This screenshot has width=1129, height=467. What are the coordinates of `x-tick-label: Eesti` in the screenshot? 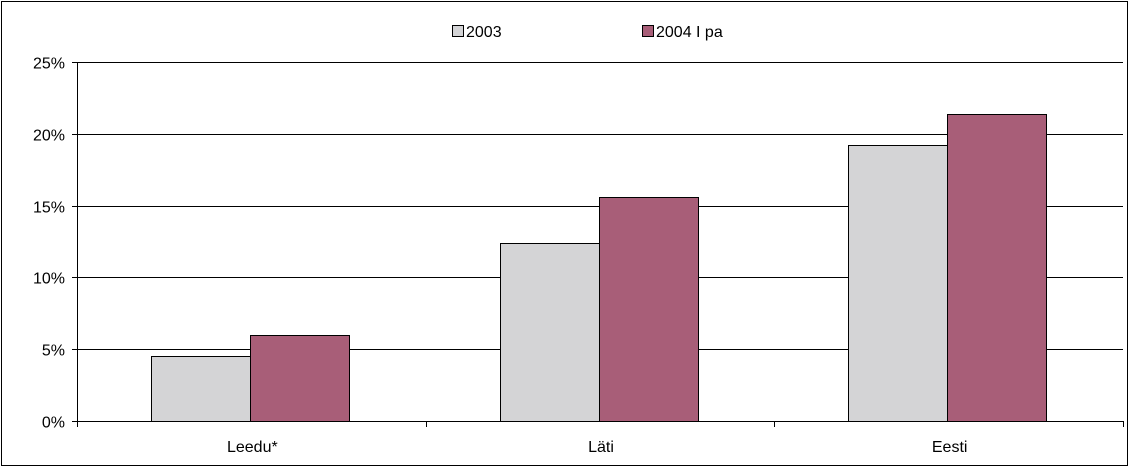 It's located at (950, 447).